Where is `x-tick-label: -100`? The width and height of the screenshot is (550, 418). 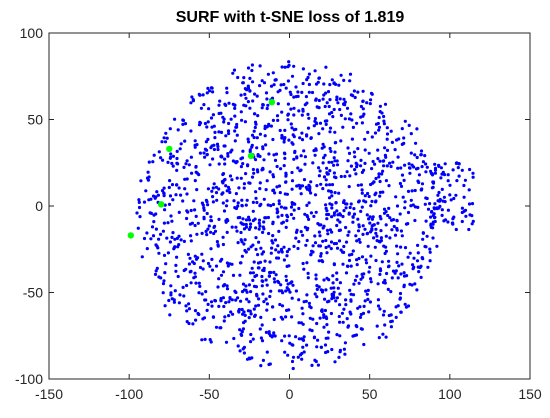
x-tick-label: -100 is located at coordinates (129, 394).